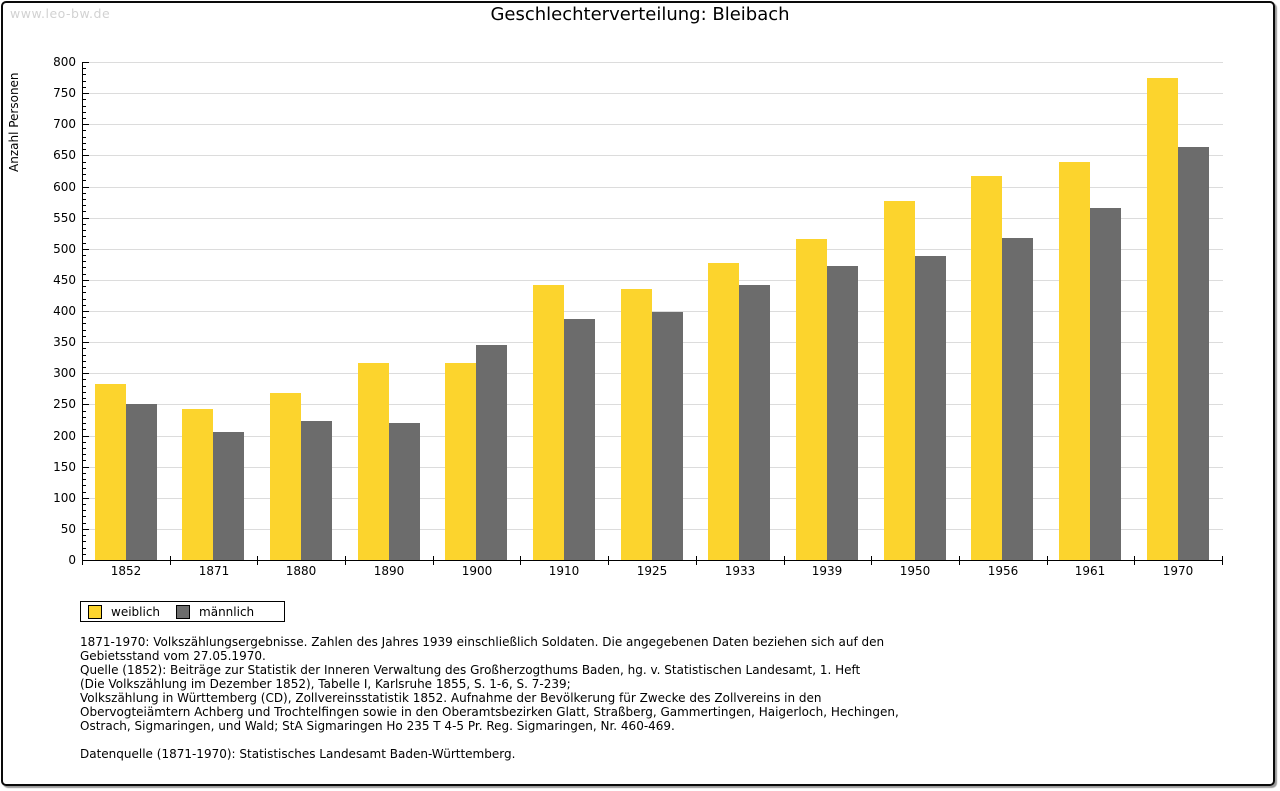  I want to click on y-tick-label: 250, so click(64, 404).